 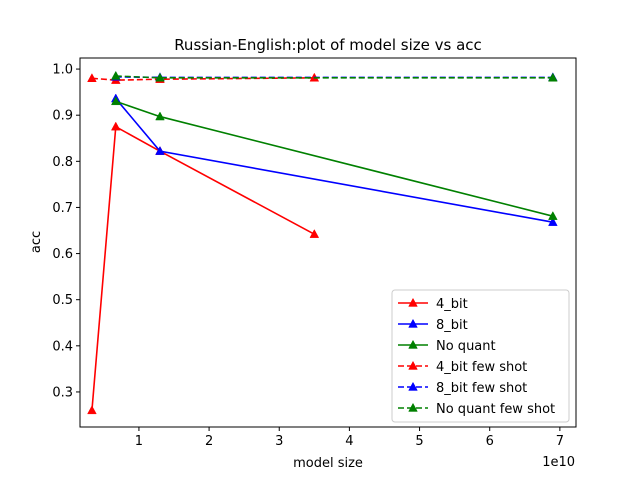 I want to click on x-tick-label: 4, so click(x=349, y=441).